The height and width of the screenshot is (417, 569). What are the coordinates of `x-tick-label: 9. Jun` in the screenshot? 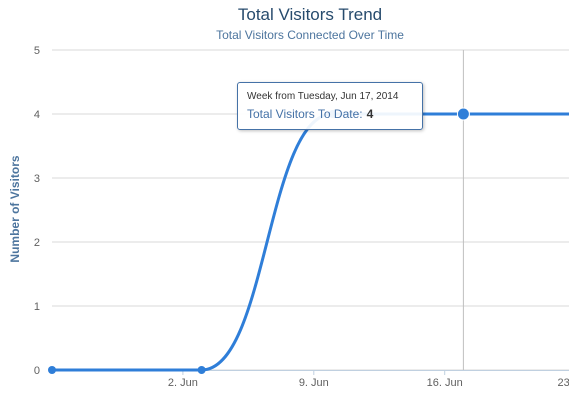 It's located at (314, 383).